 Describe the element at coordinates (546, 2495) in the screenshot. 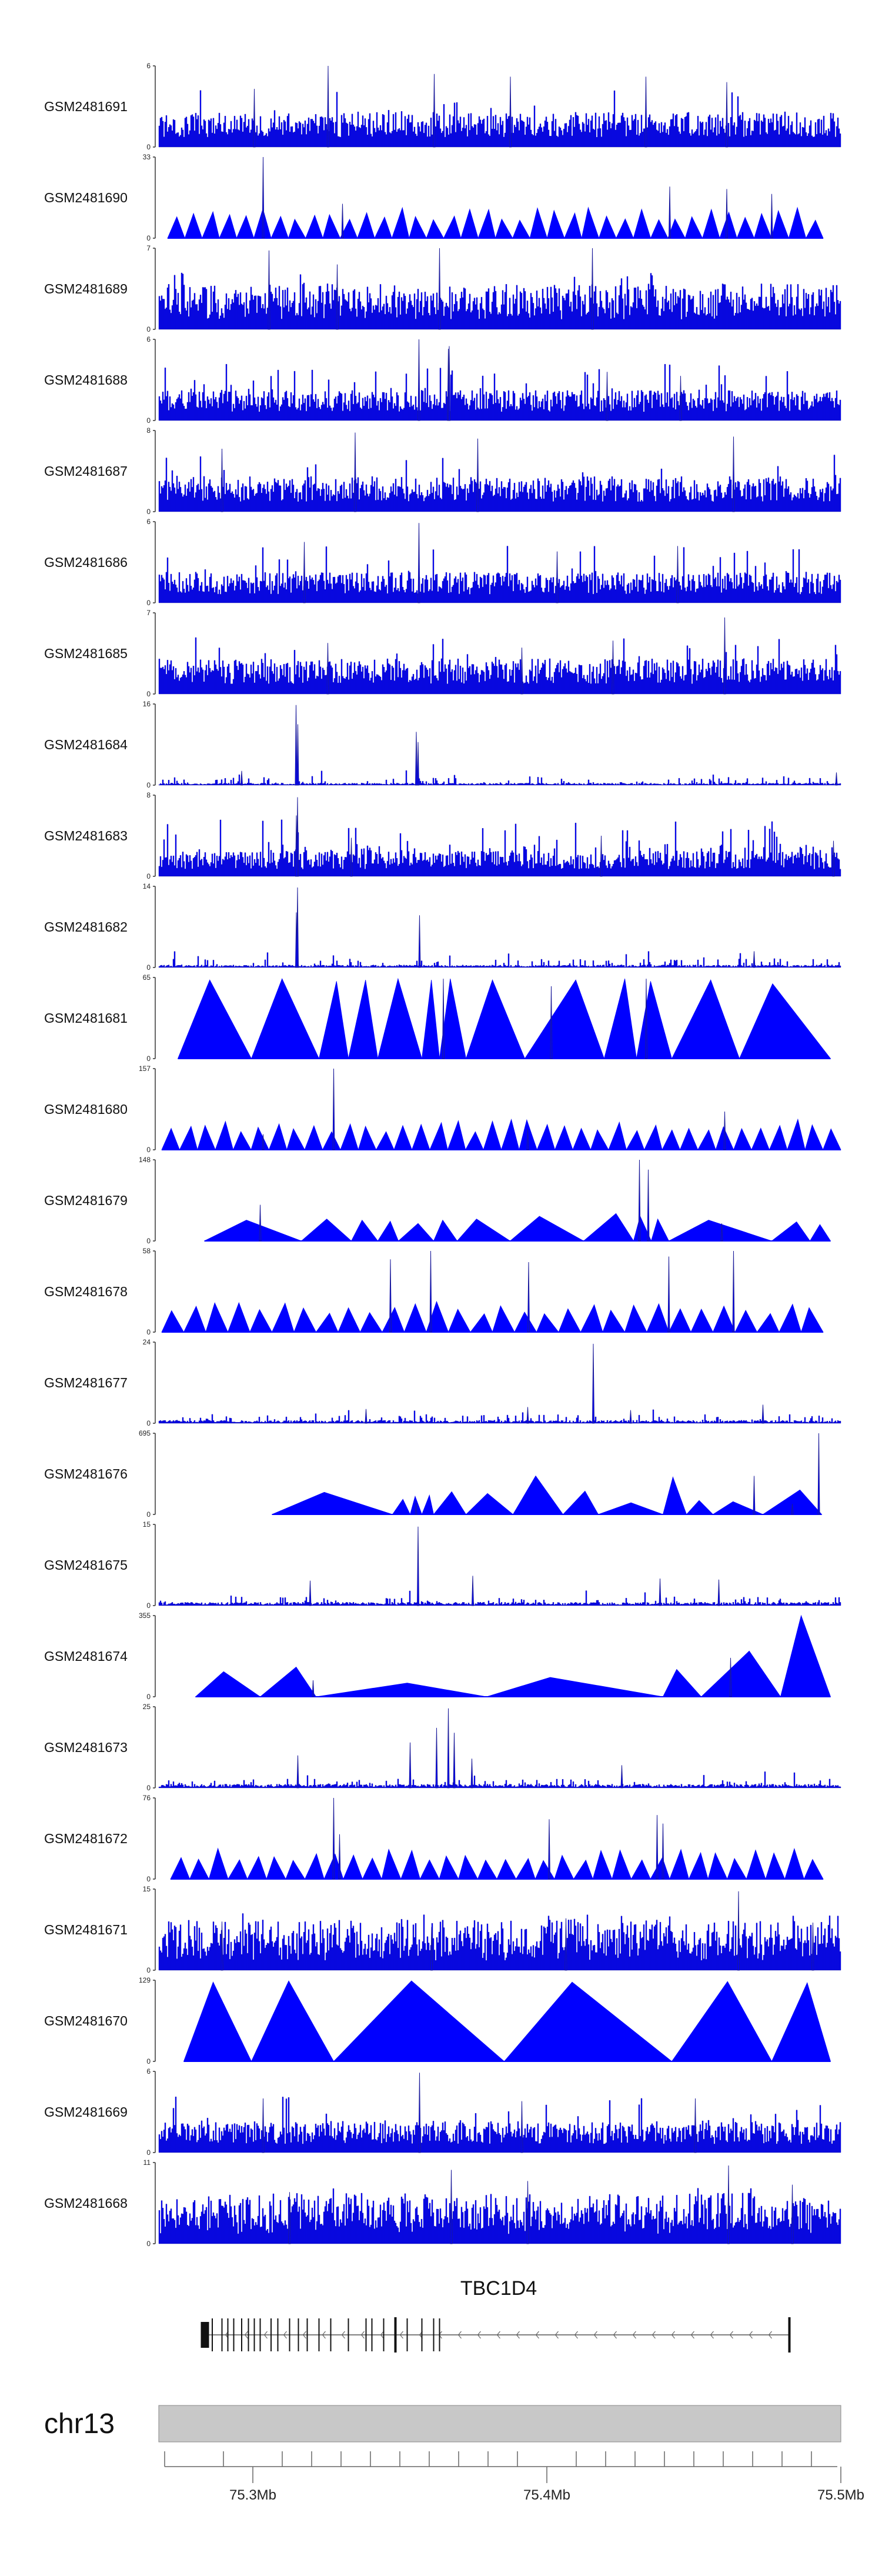

I see `x-tick-label: 75.4Mb` at that location.